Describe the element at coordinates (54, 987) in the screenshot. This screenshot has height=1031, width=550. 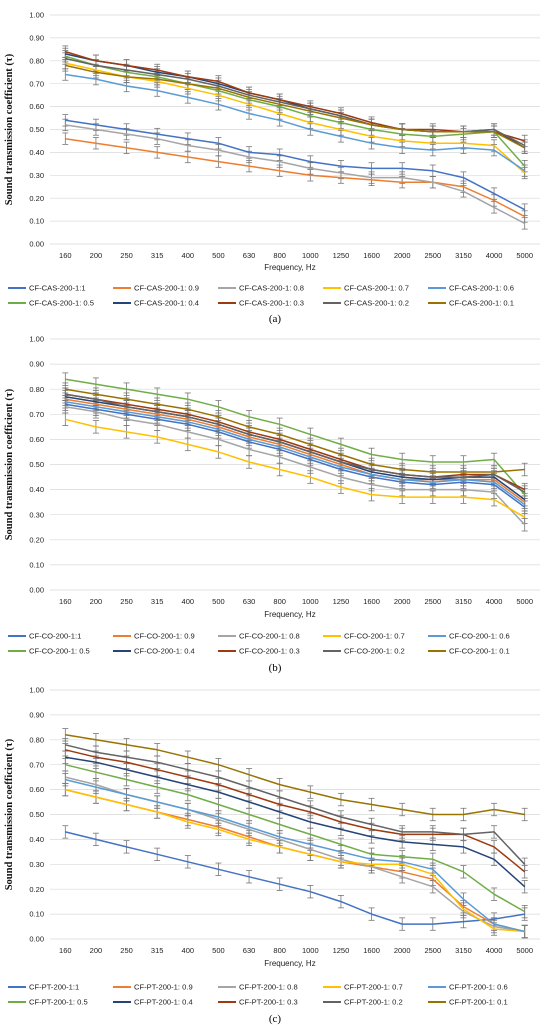
I see `legend-label: CF-PT-200-1:1` at that location.